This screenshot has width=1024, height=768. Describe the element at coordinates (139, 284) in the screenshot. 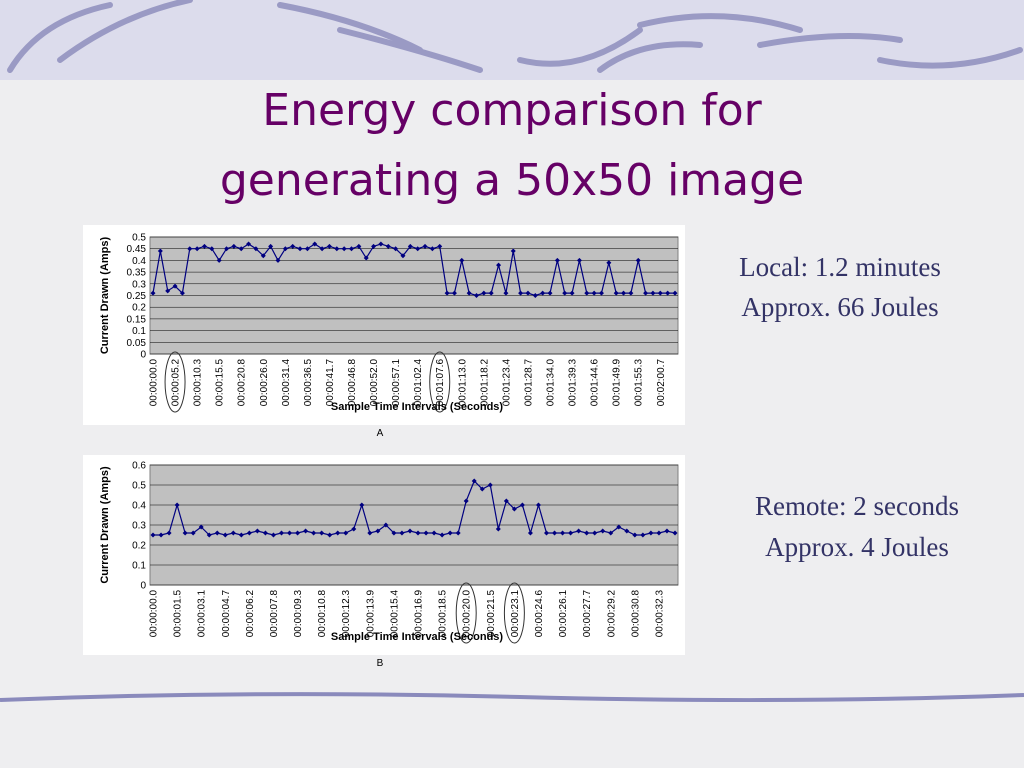

I see `y-tick-label: 0.3` at that location.